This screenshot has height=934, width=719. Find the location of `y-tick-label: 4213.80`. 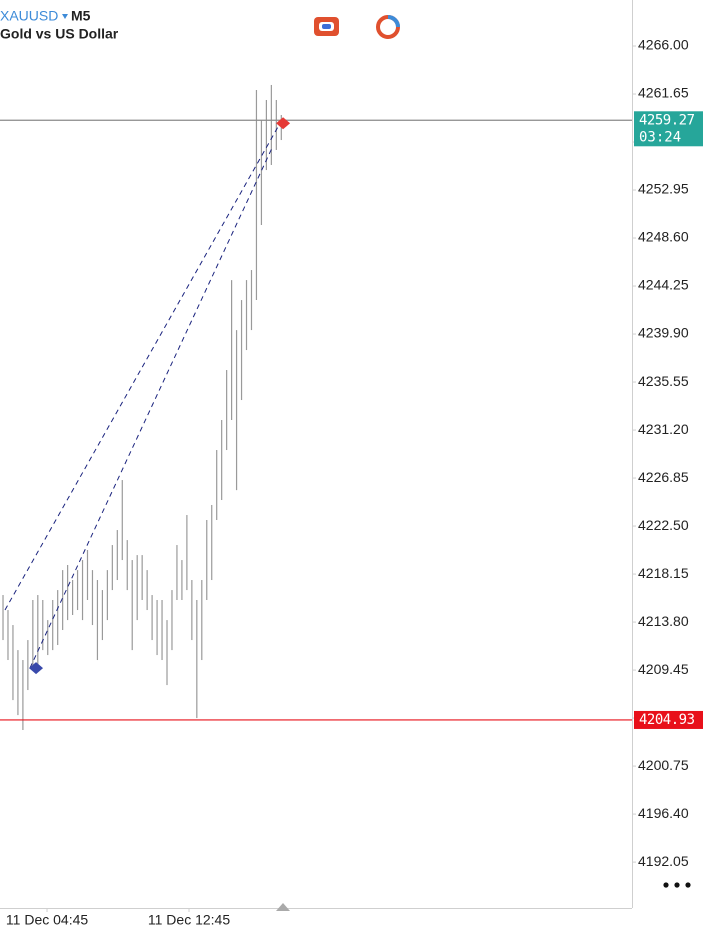

y-tick-label: 4213.80 is located at coordinates (663, 621).